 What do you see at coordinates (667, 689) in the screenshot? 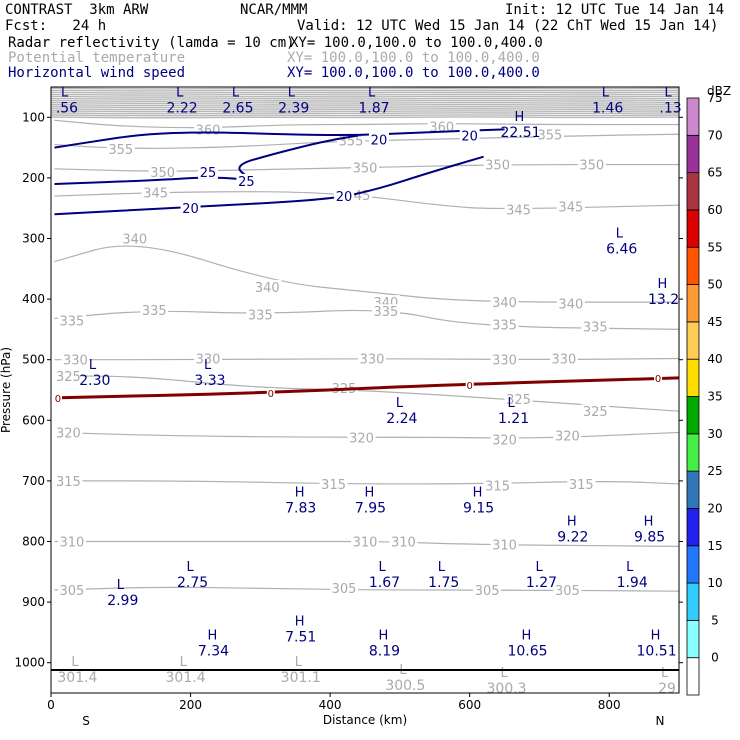
I see `extremum-value: 29` at bounding box center [667, 689].